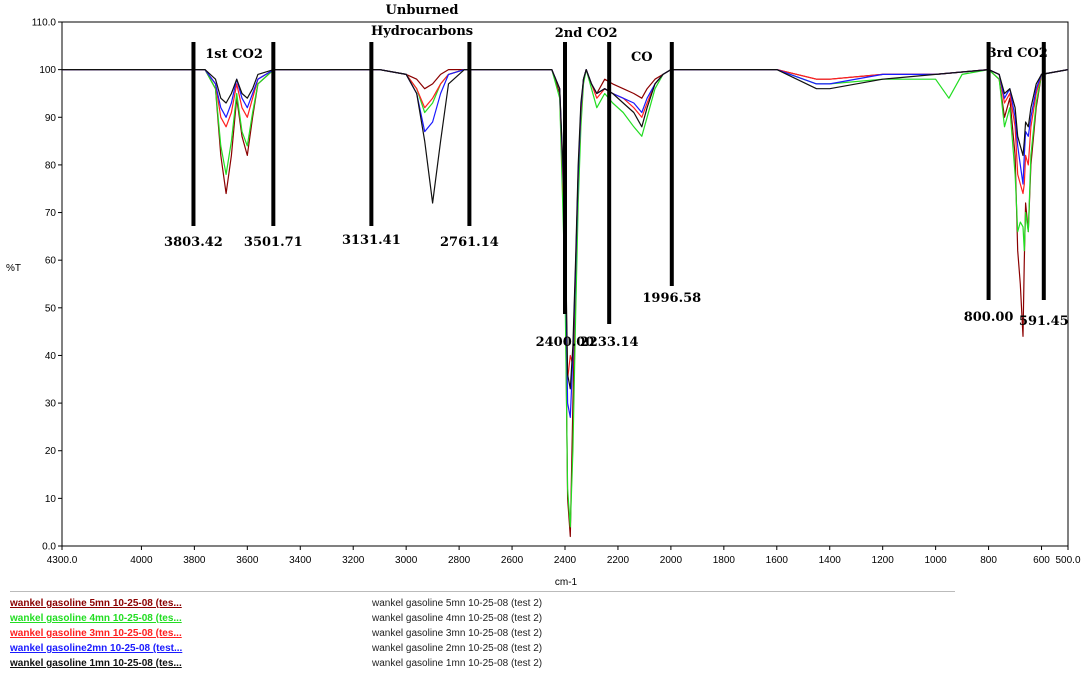 The height and width of the screenshot is (679, 1086). What do you see at coordinates (457, 618) in the screenshot?
I see `legend-series-description: wankel gasoline 4mn 10-25-08 (test 2)` at bounding box center [457, 618].